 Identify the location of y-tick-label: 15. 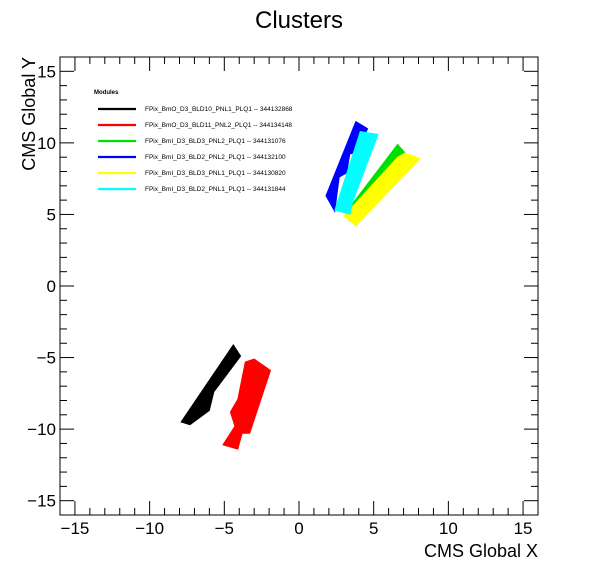
(46, 71).